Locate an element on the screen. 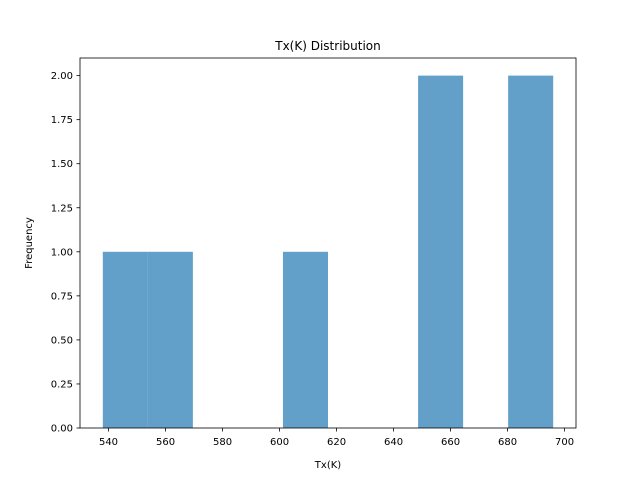 This screenshot has height=480, width=640. y-tick-label: 1.00 is located at coordinates (62, 252).